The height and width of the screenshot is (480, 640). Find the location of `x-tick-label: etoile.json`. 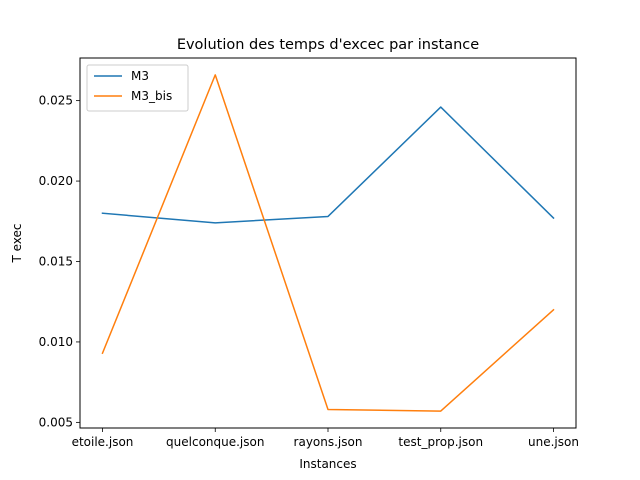

x-tick-label: etoile.json is located at coordinates (103, 442).